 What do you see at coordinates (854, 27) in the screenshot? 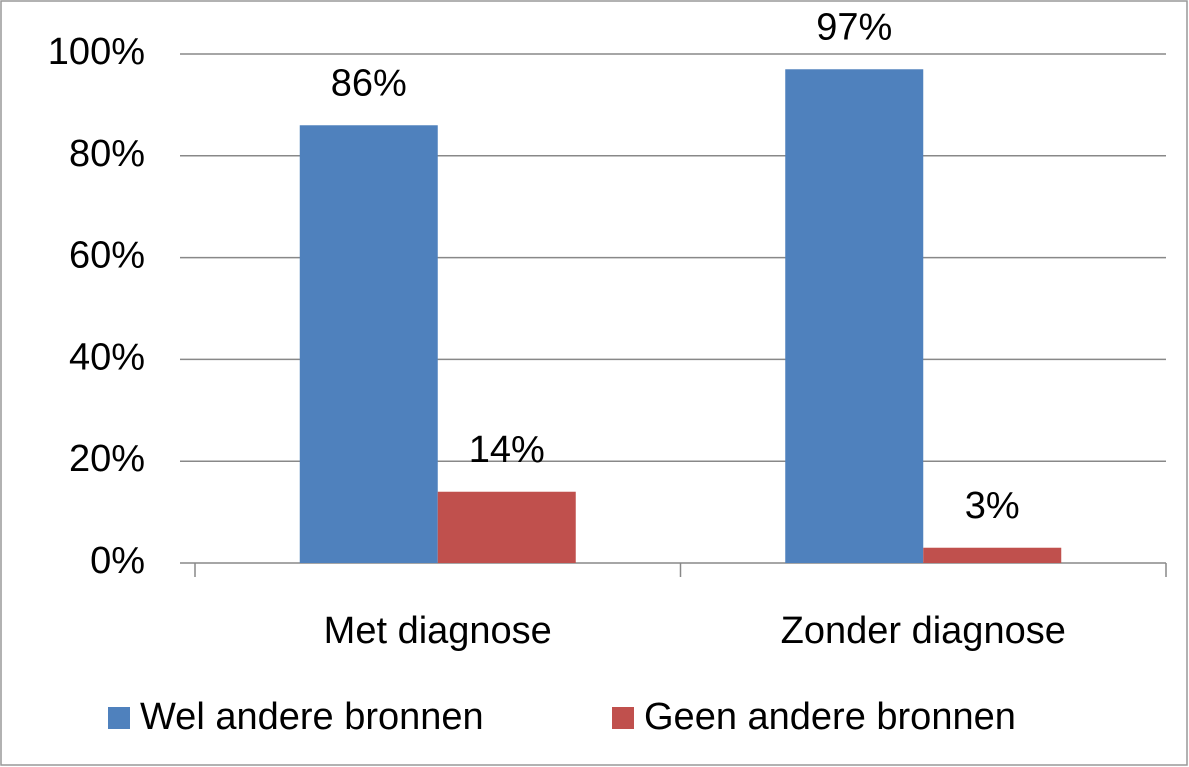
I see `data-label: 97%` at bounding box center [854, 27].